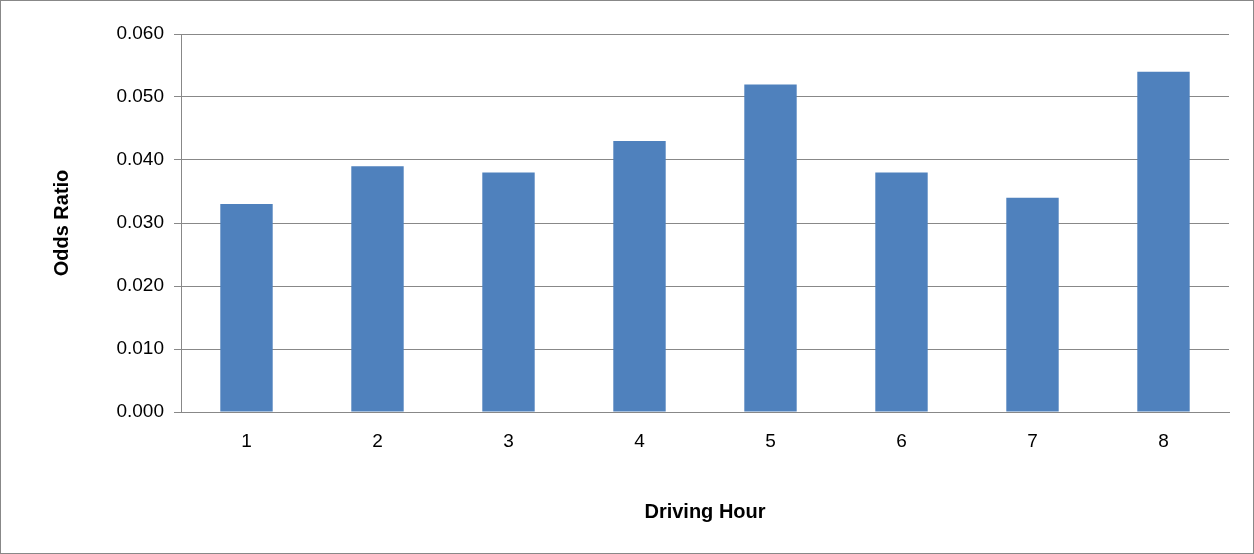  Describe the element at coordinates (246, 440) in the screenshot. I see `x-tick-label: 1` at that location.